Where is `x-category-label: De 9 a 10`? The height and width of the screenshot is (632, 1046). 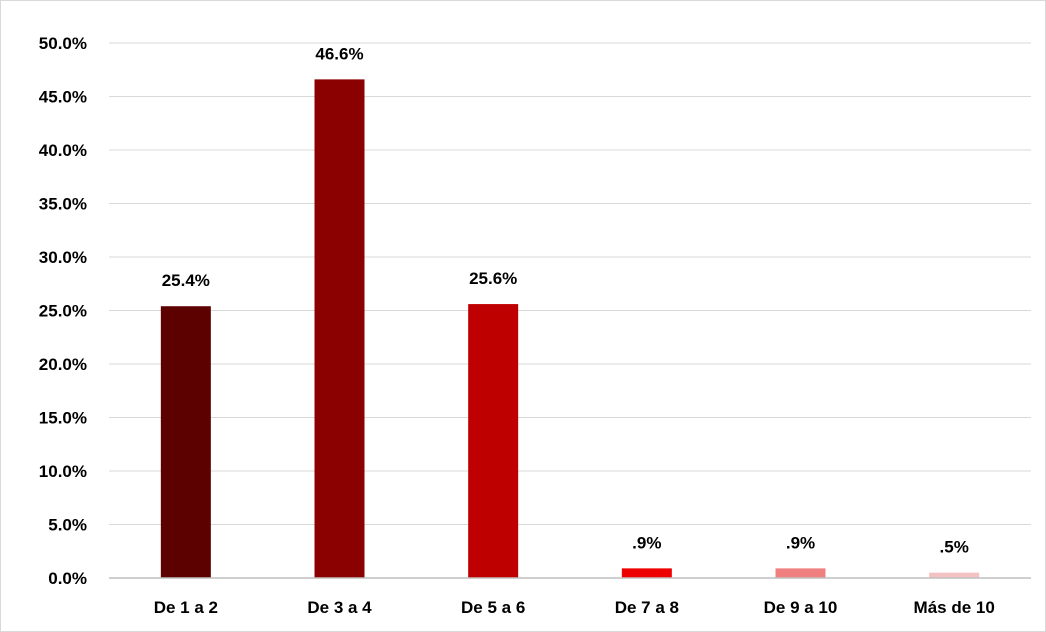 x-category-label: De 9 a 10 is located at coordinates (801, 607).